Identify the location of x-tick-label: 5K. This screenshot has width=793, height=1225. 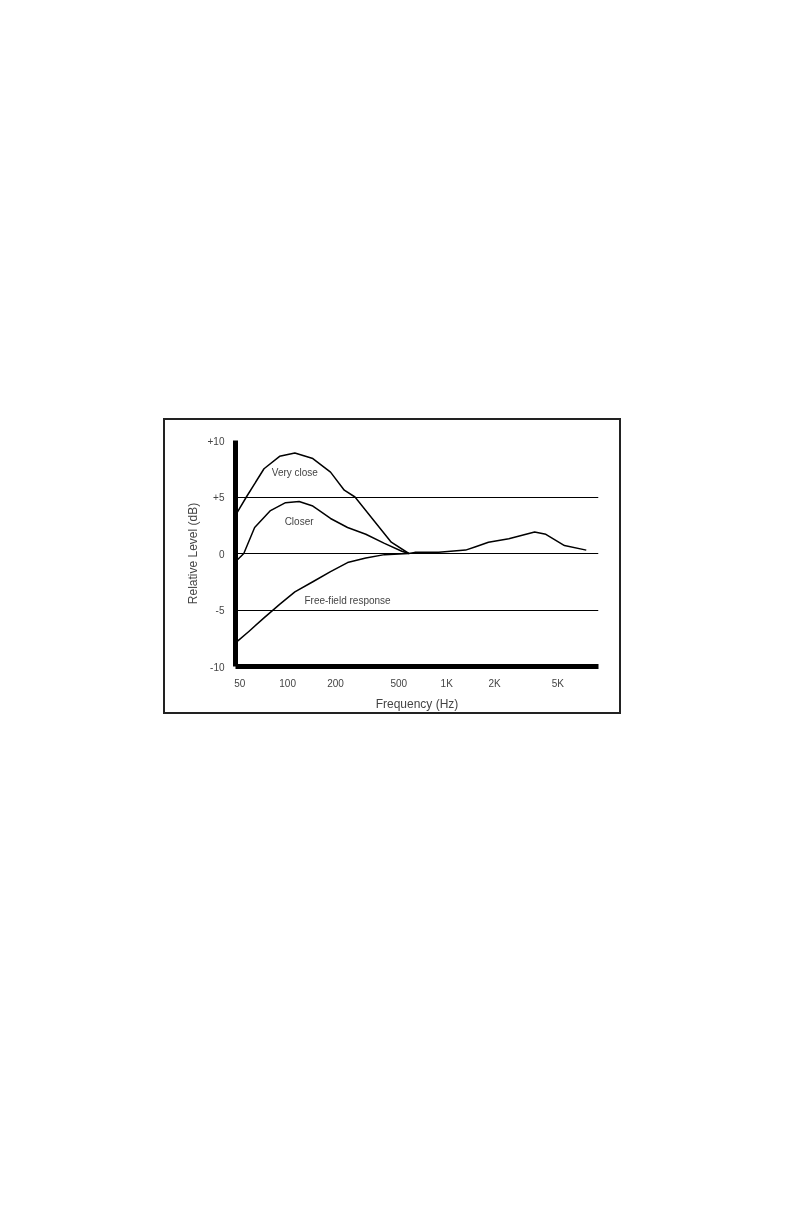
(558, 683).